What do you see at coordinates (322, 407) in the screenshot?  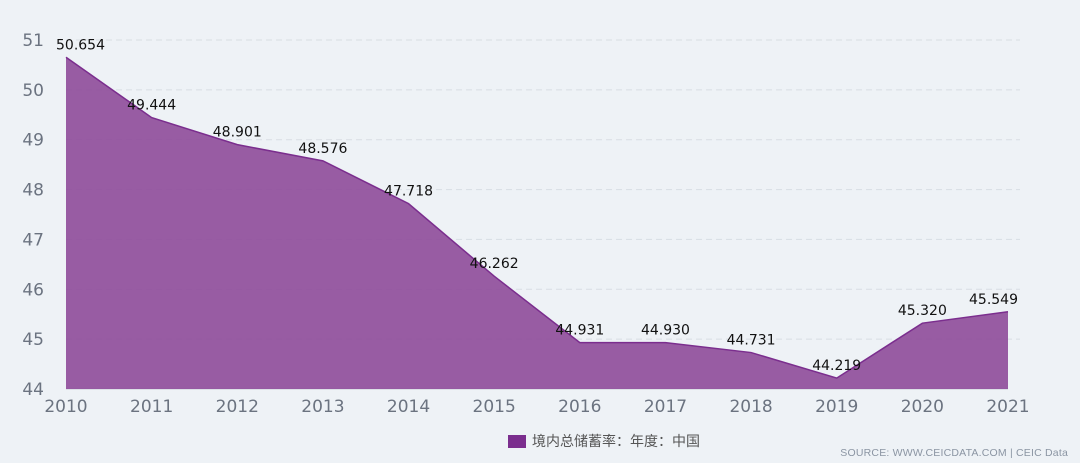 I see `x-tick-label: 2013` at bounding box center [322, 407].